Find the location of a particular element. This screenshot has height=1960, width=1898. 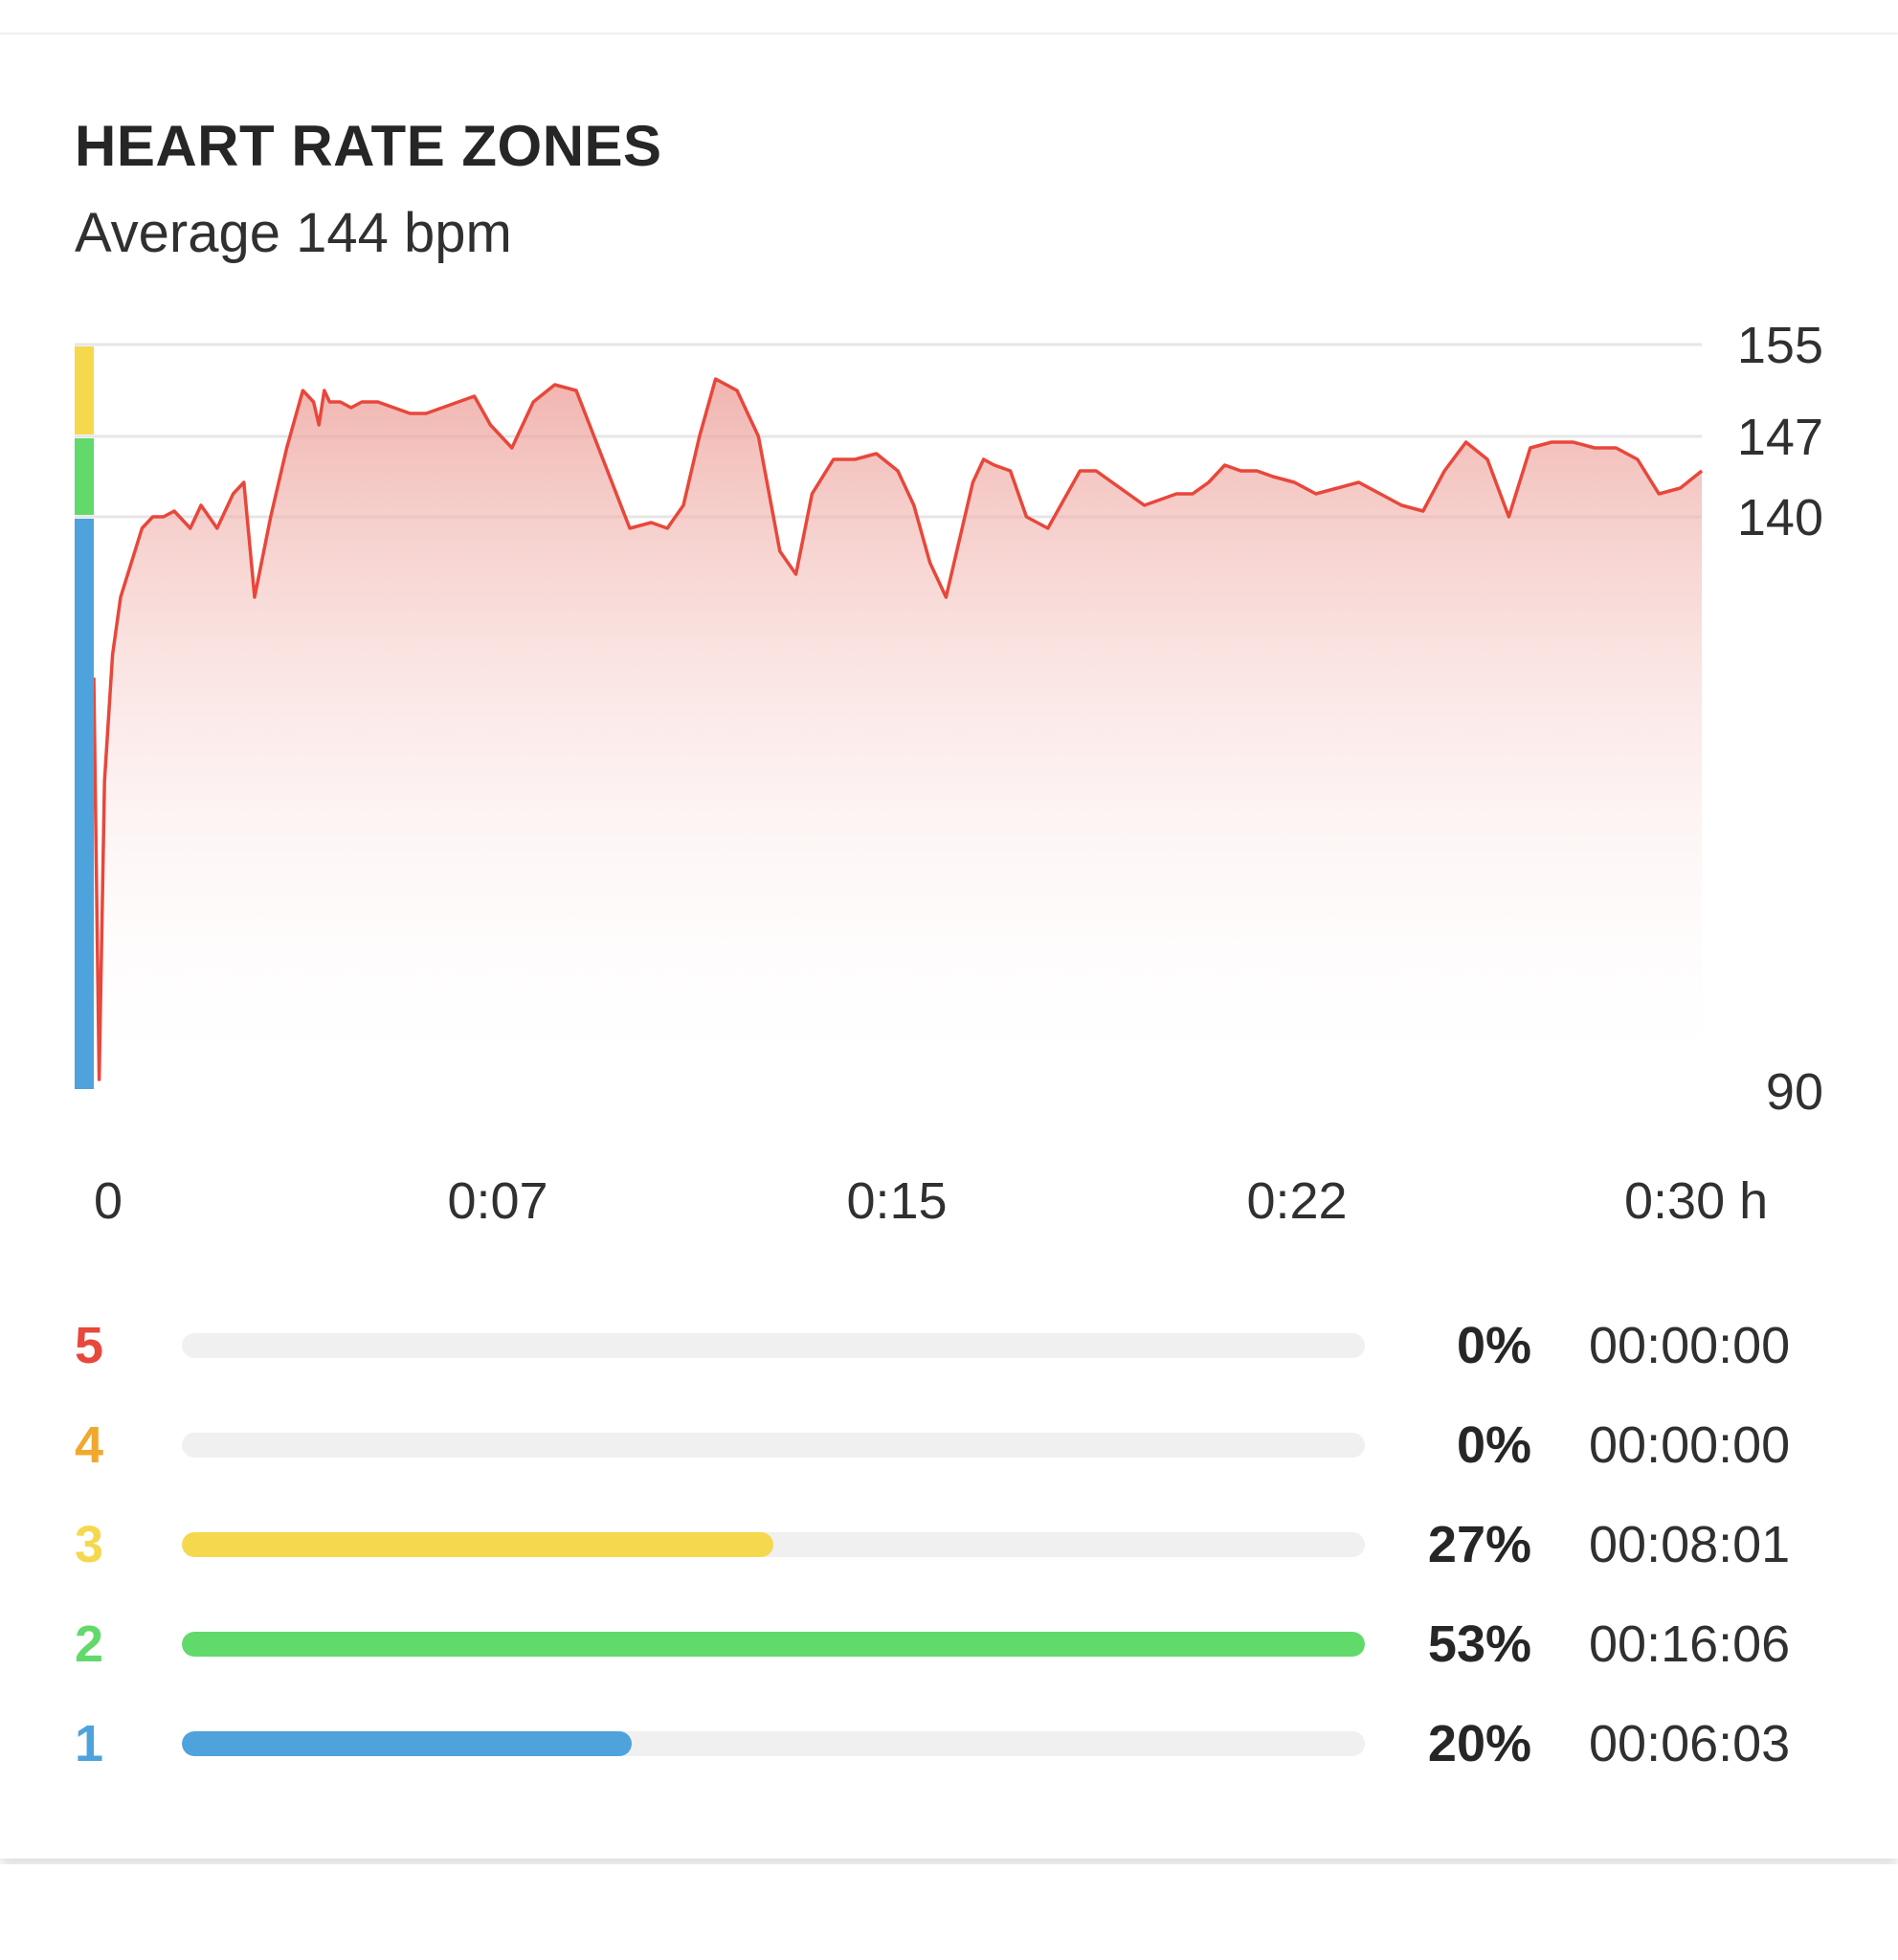

zone-duration: 00:06:03 is located at coordinates (1690, 1744).